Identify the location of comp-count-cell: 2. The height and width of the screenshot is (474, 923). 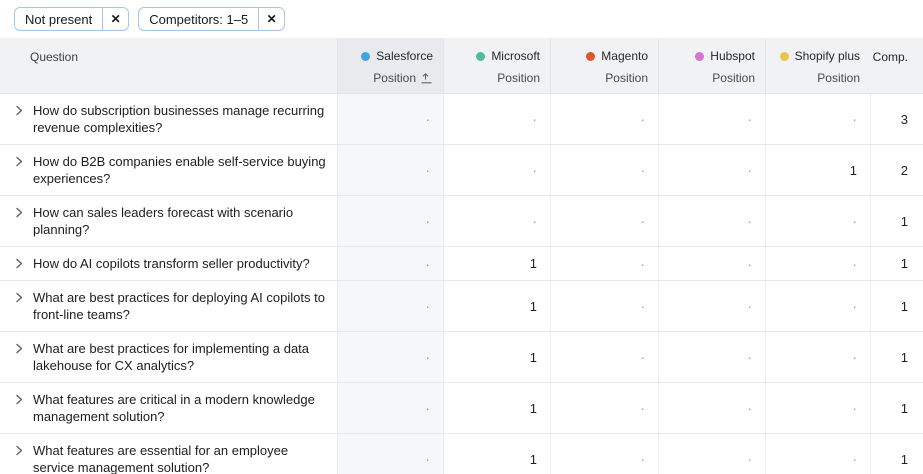
(896, 170).